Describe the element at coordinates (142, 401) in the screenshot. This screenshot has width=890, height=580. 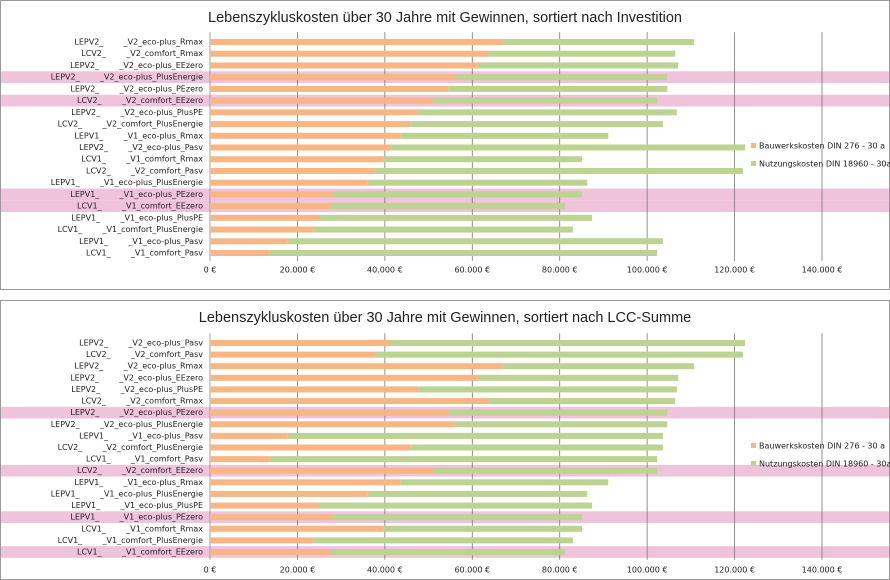
I see `y-tick-label: LCV2_ _V2_comfort_Rmax` at that location.